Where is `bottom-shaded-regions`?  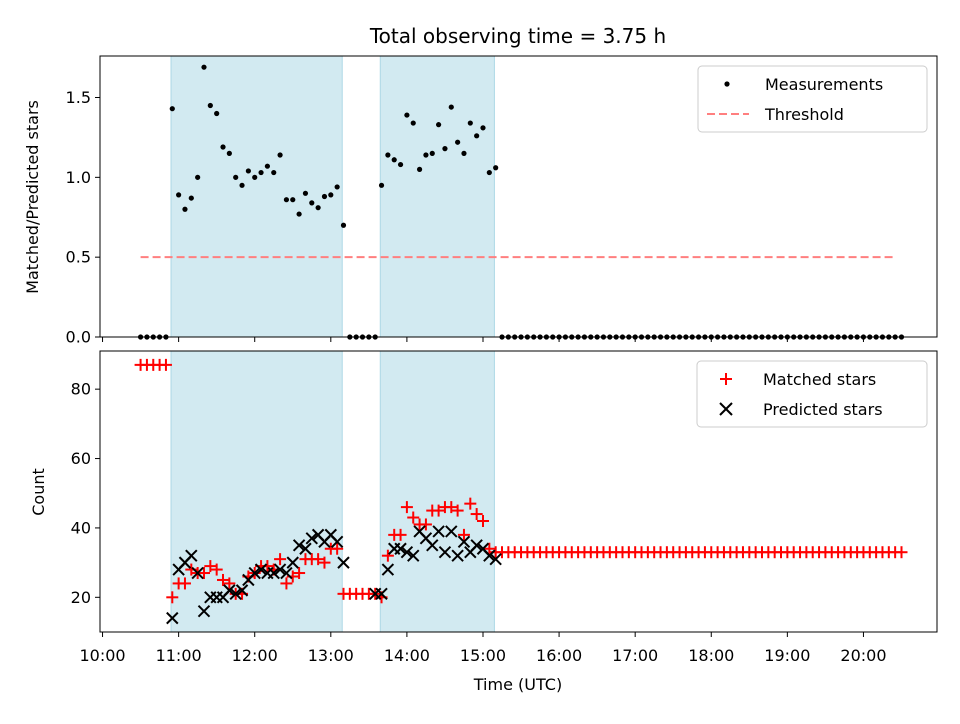
bottom-shaded-regions is located at coordinates (332, 491).